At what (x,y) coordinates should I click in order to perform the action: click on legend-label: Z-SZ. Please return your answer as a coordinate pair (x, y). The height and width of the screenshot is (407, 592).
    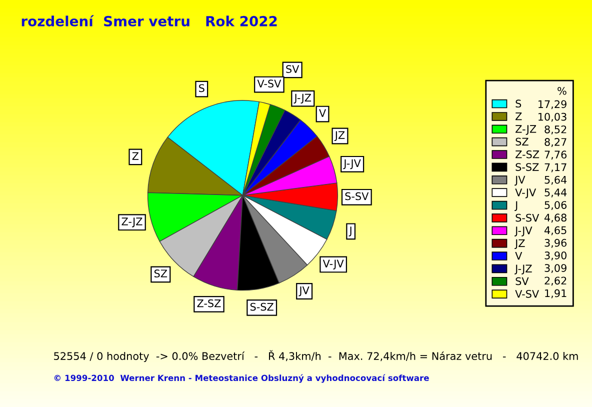
    Looking at the image, I should click on (528, 154).